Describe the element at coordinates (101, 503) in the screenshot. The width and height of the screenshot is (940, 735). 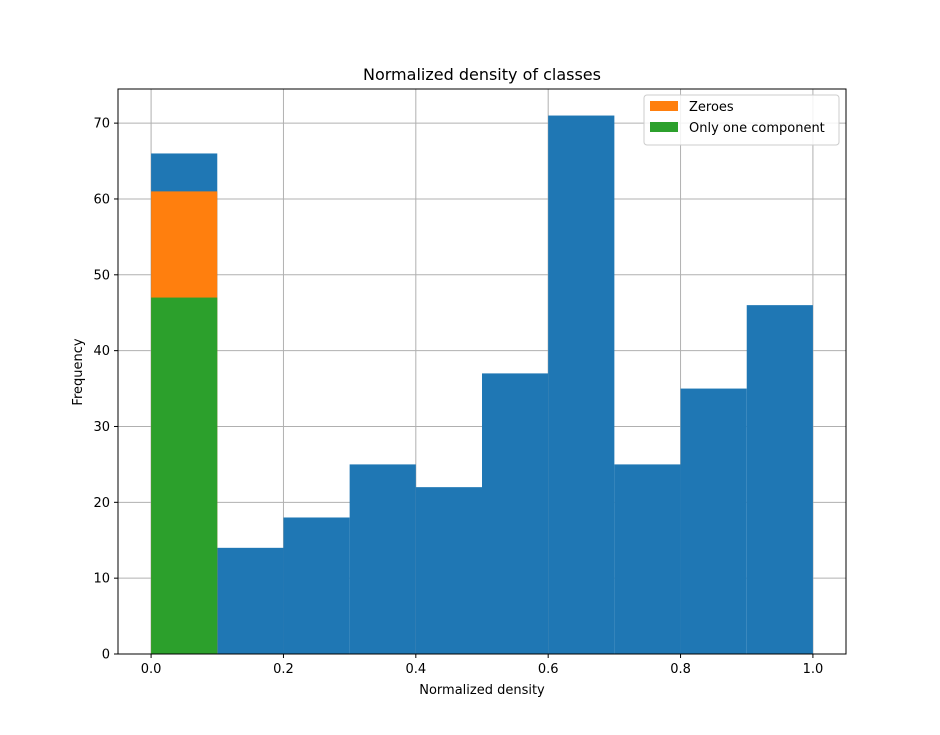
I see `y-tick-label: 20` at that location.